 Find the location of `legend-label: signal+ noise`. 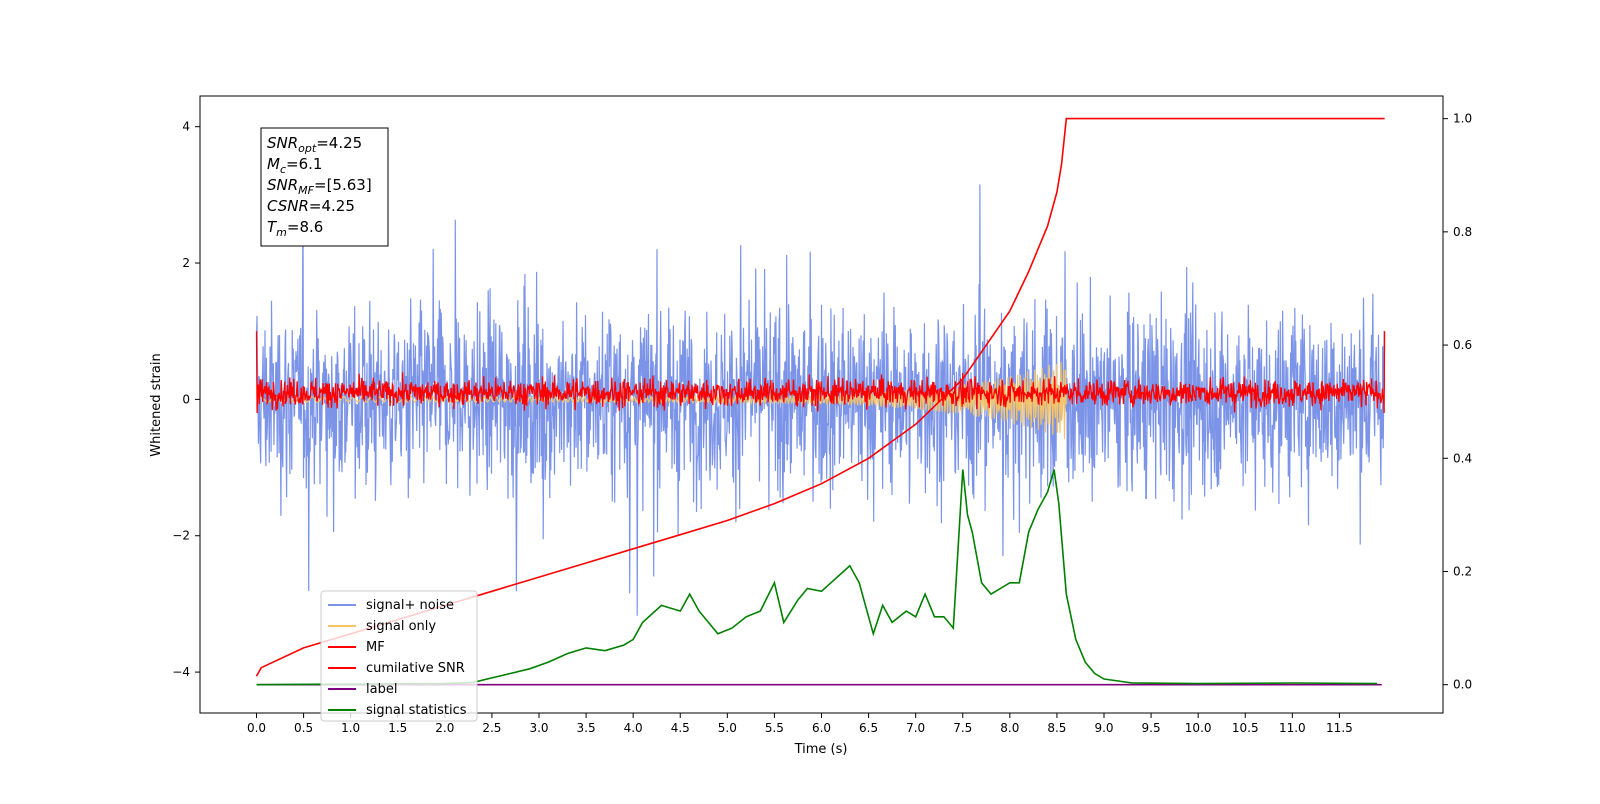

legend-label: signal+ noise is located at coordinates (410, 605).